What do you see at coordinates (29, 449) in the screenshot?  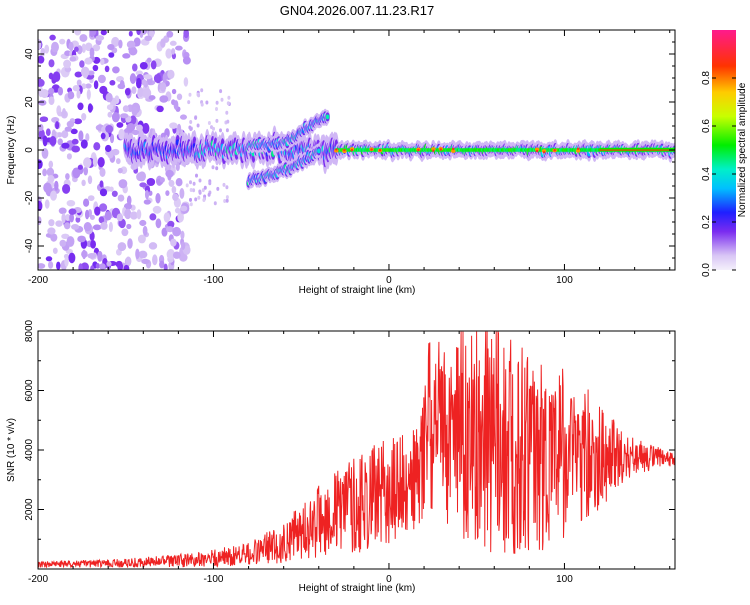 I see `snr-ytick-label: 4000` at bounding box center [29, 449].